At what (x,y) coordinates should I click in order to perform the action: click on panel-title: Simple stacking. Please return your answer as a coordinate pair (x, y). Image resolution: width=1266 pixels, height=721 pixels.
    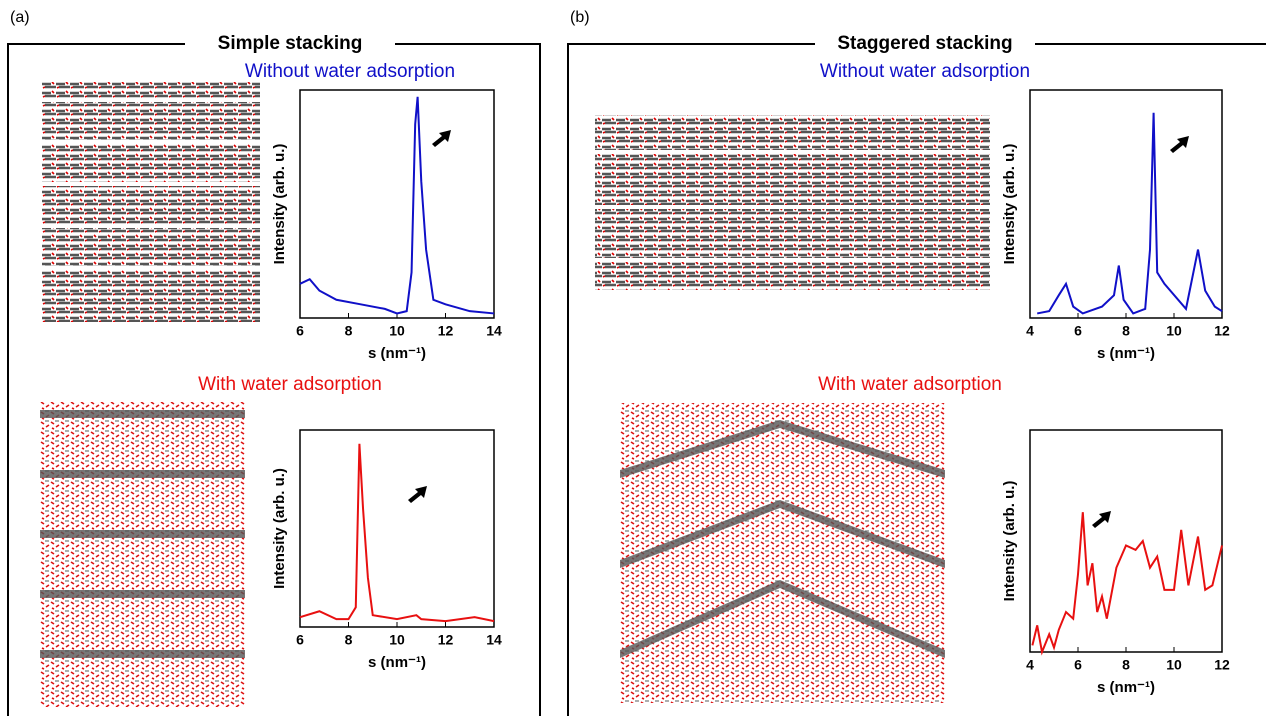
    Looking at the image, I should click on (290, 43).